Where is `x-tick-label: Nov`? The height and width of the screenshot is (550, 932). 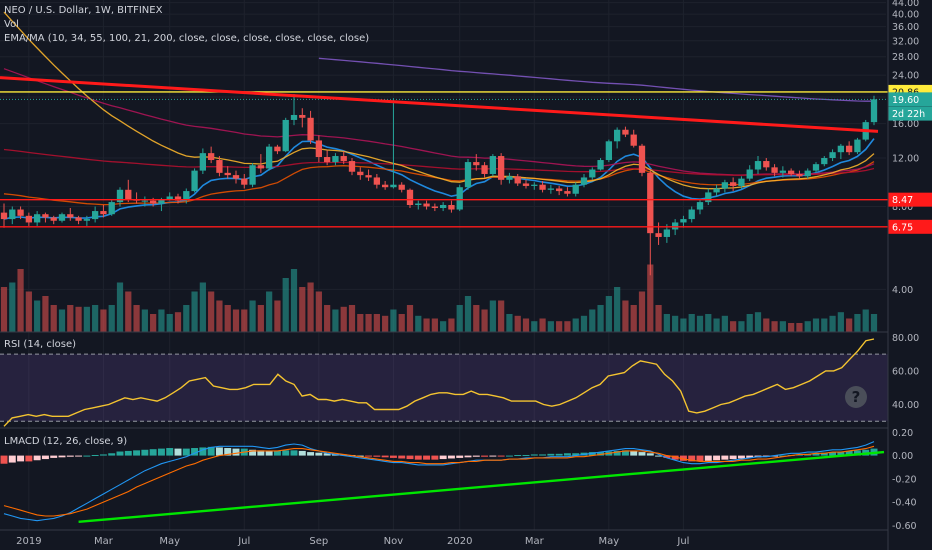 x-tick-label: Nov is located at coordinates (394, 541).